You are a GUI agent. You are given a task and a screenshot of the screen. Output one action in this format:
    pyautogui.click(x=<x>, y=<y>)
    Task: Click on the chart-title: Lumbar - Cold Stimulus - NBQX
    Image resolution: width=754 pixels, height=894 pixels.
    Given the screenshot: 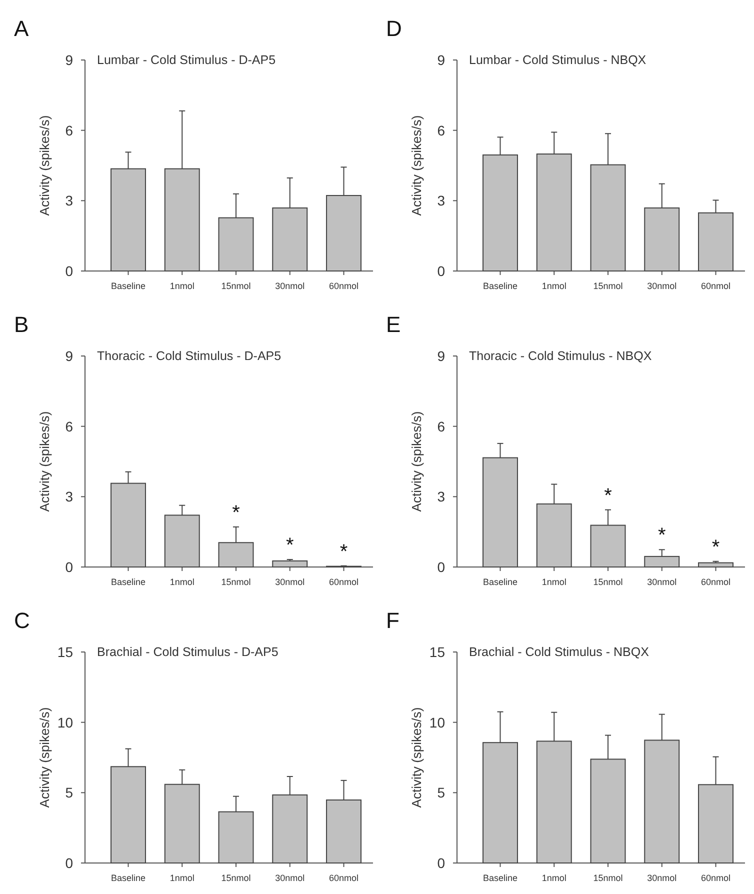 What is the action you would take?
    pyautogui.click(x=558, y=60)
    